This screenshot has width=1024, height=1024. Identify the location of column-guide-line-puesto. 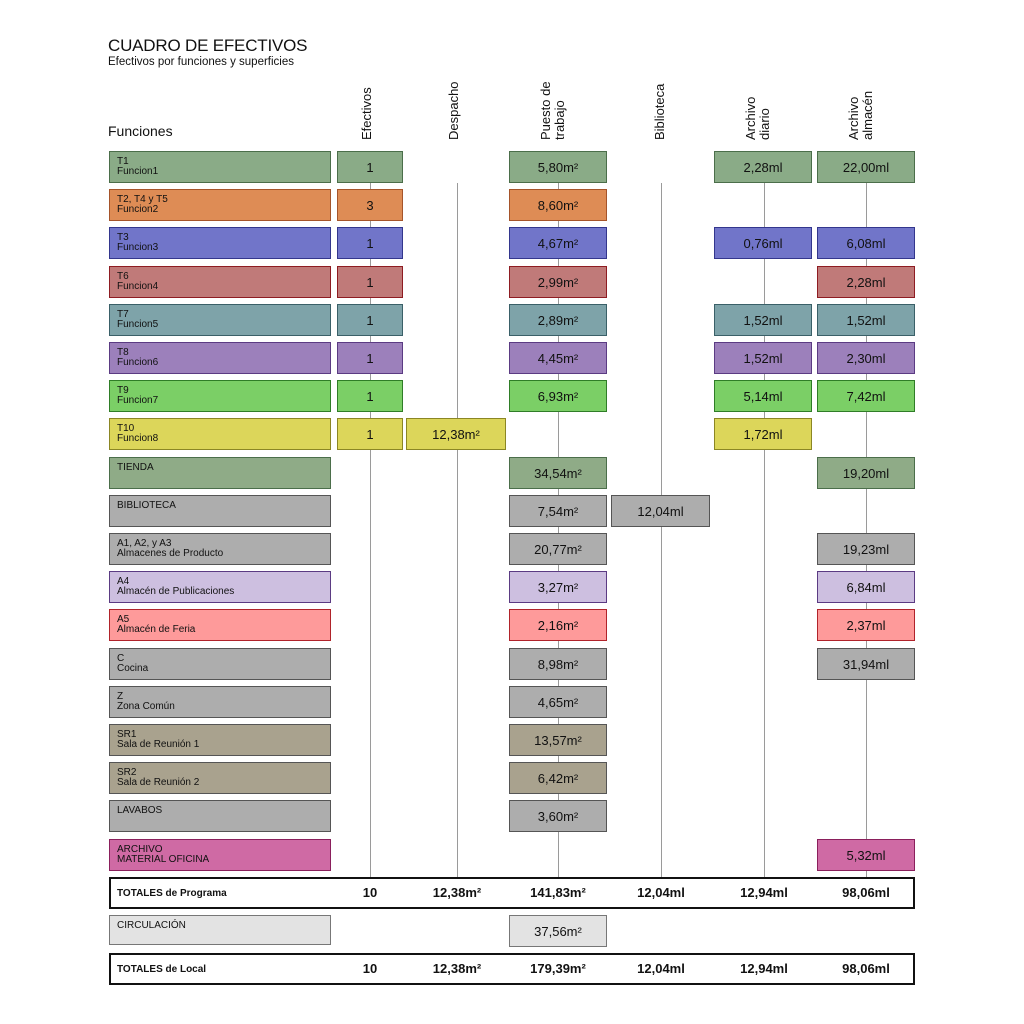
(558, 530).